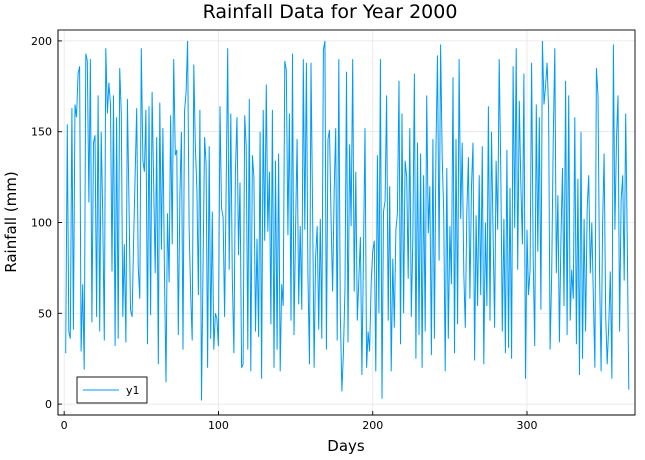  Describe the element at coordinates (112, 390) in the screenshot. I see `legend: y1` at that location.